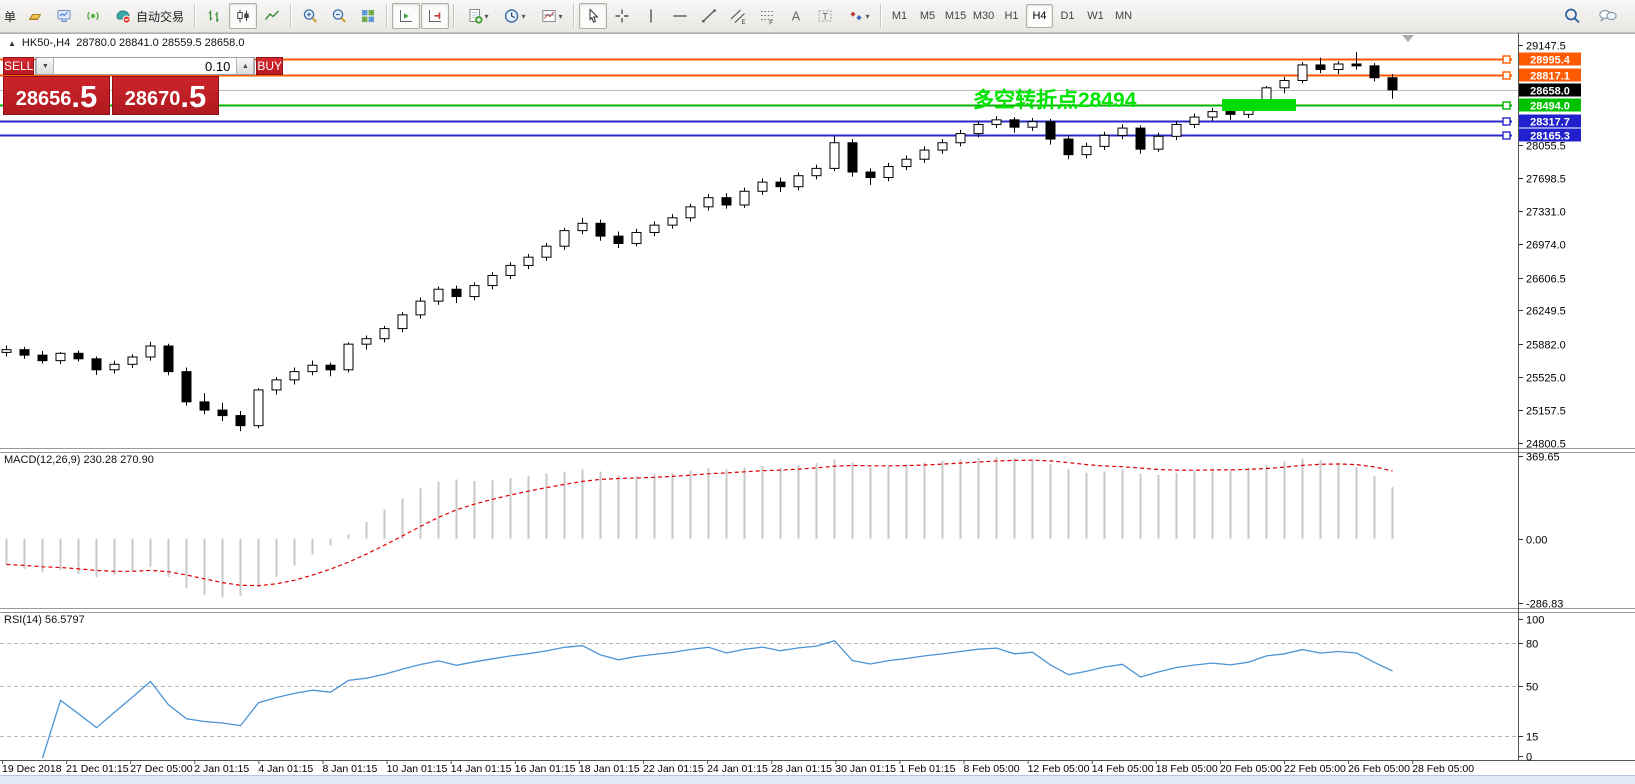 The height and width of the screenshot is (784, 1635). I want to click on search-button, so click(1572, 16).